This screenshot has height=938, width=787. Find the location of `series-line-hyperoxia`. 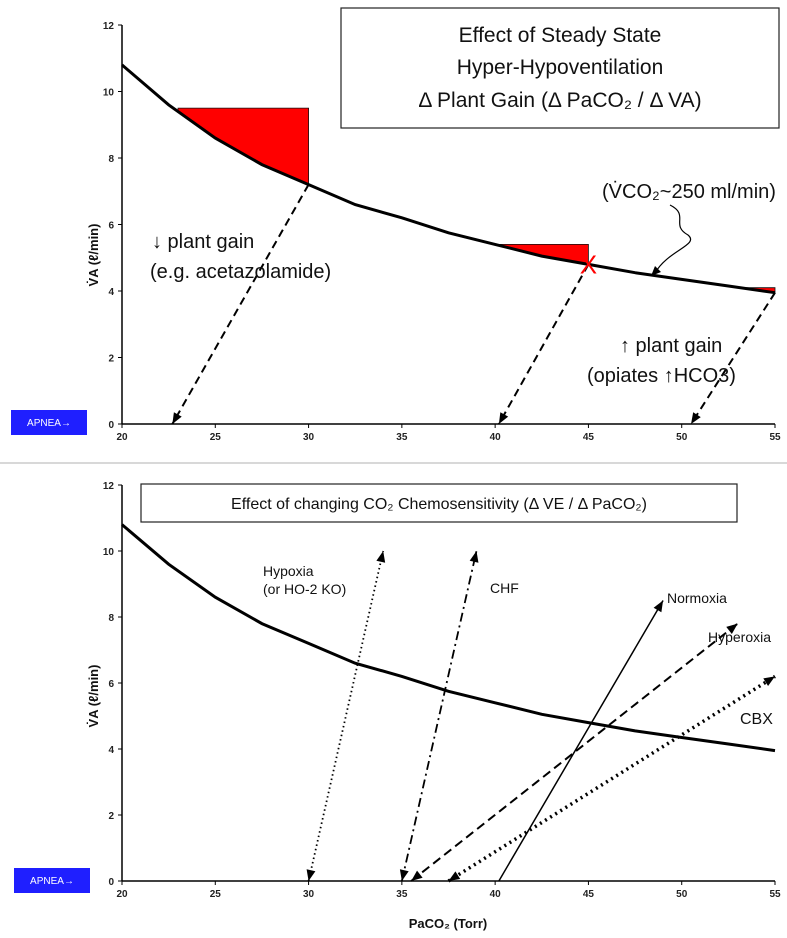

series-line-hyperoxia is located at coordinates (574, 752).